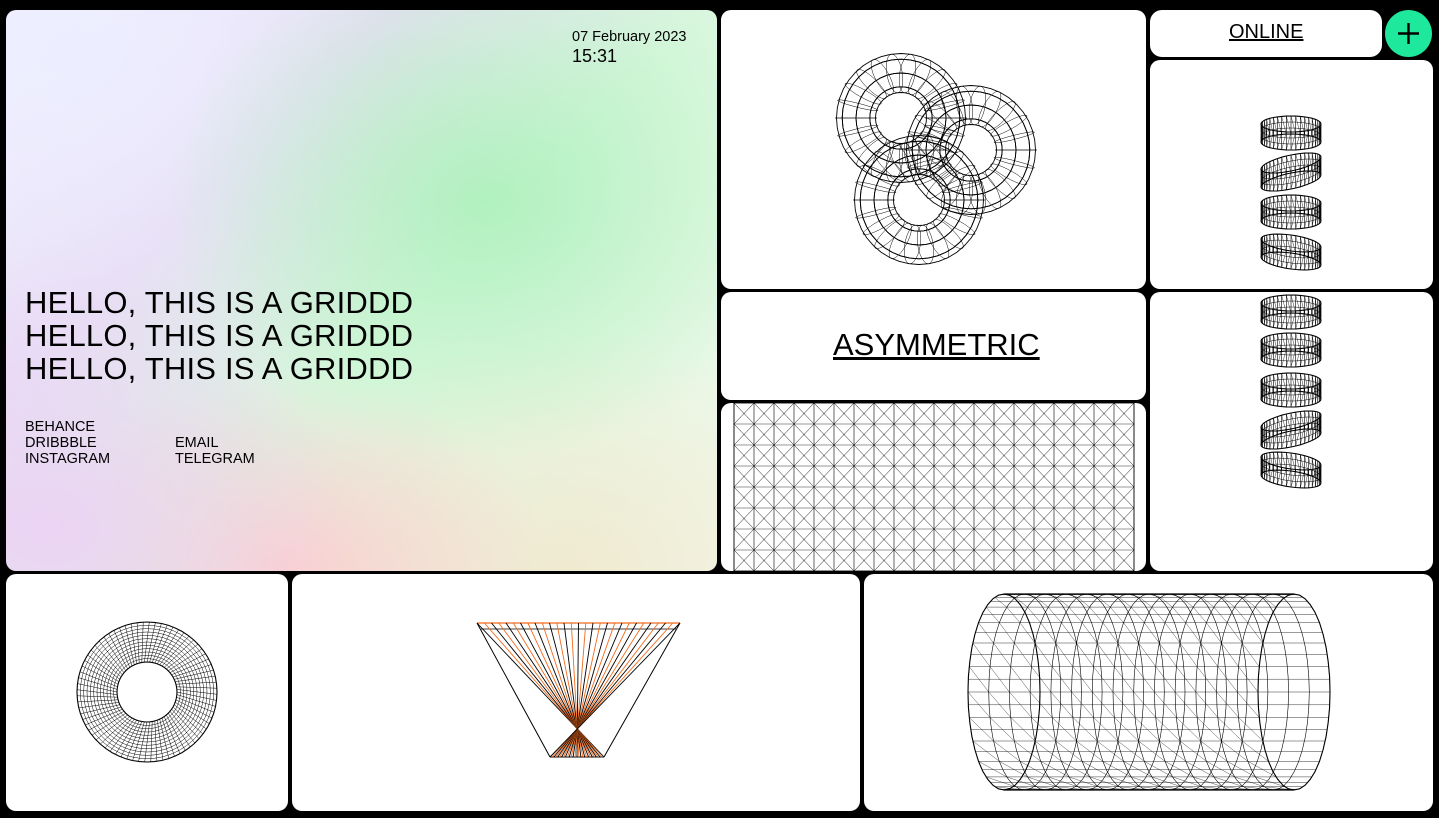  I want to click on rings-card-top, so click(1291, 174).